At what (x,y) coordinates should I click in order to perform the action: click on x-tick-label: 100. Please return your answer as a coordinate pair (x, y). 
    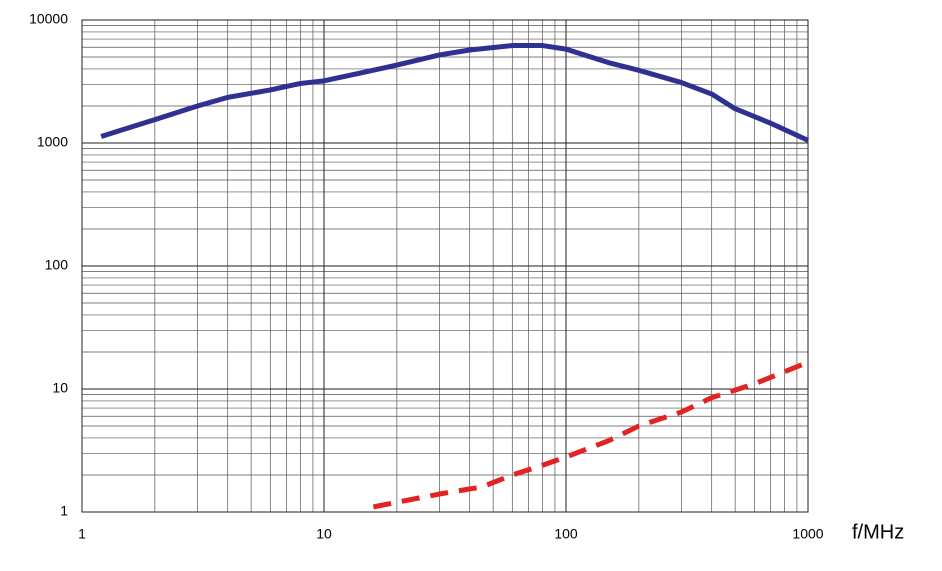
    Looking at the image, I should click on (566, 534).